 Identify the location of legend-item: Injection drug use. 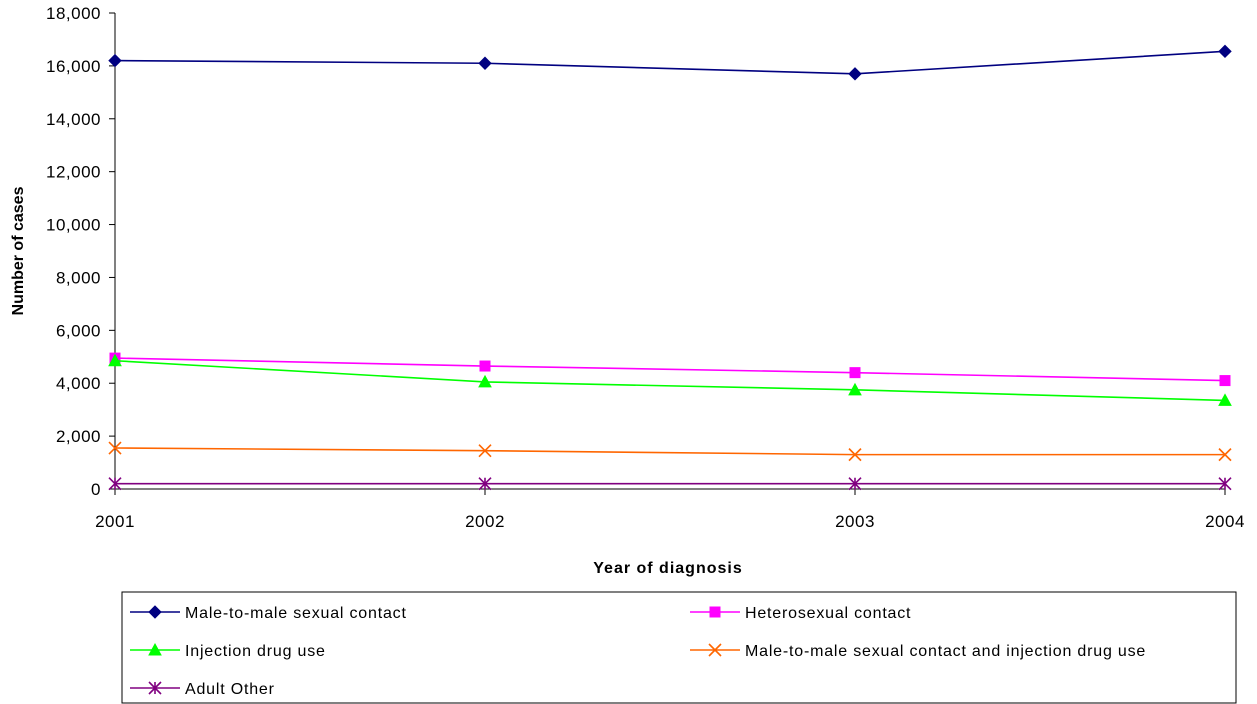
(228, 651).